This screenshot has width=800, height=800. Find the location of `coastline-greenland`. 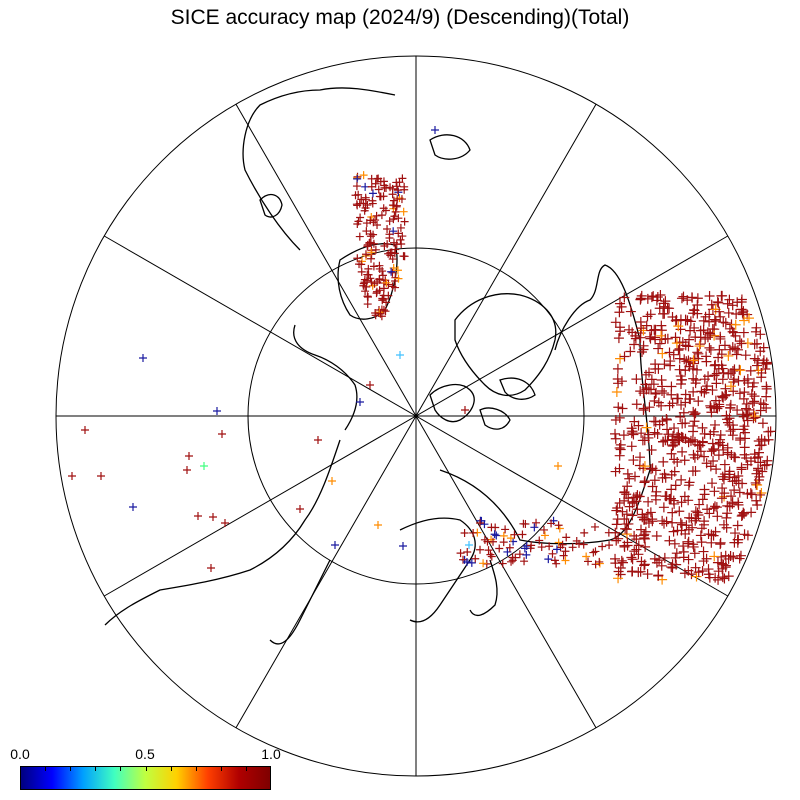

coastline-greenland is located at coordinates (505, 345).